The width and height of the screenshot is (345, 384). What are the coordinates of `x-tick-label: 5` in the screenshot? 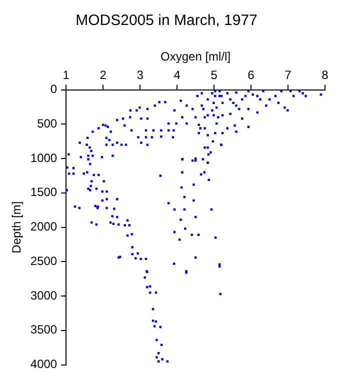 It's located at (214, 75).